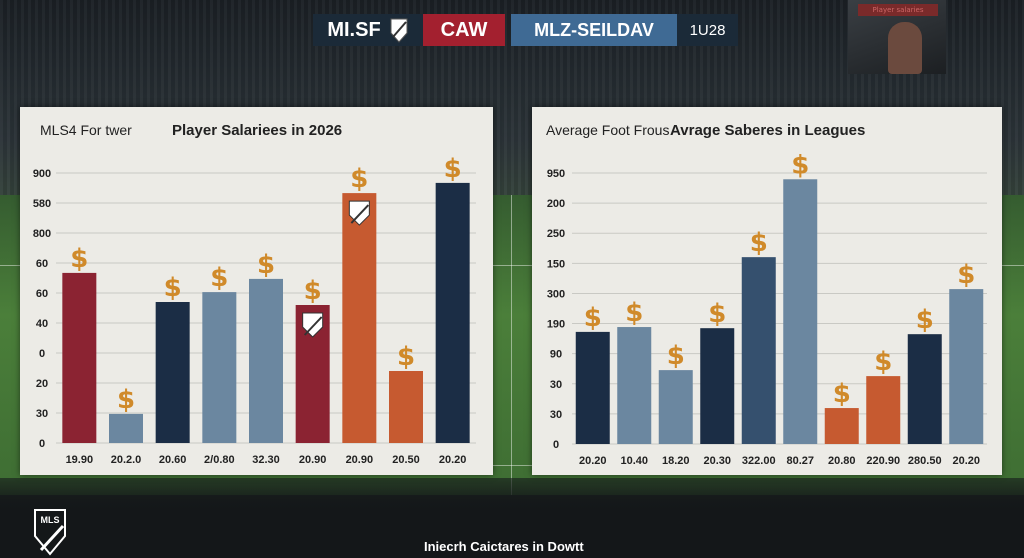  What do you see at coordinates (556, 325) in the screenshot?
I see `y-tick-label: 190` at bounding box center [556, 325].